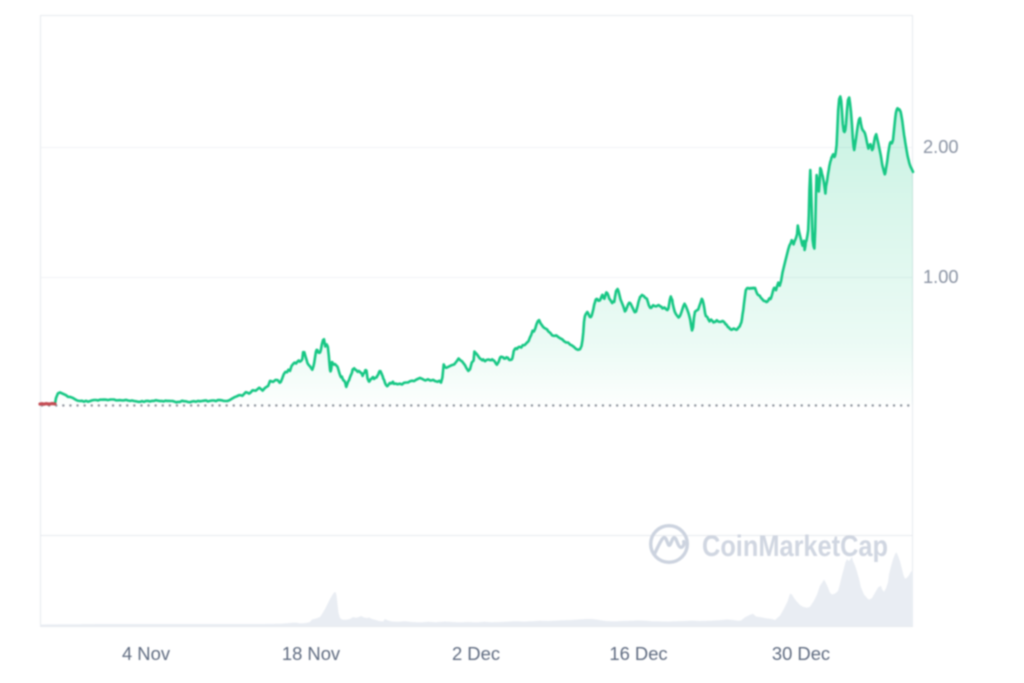 The height and width of the screenshot is (683, 1024). What do you see at coordinates (795, 546) in the screenshot?
I see `svg-text: CoinMarketCap` at bounding box center [795, 546].